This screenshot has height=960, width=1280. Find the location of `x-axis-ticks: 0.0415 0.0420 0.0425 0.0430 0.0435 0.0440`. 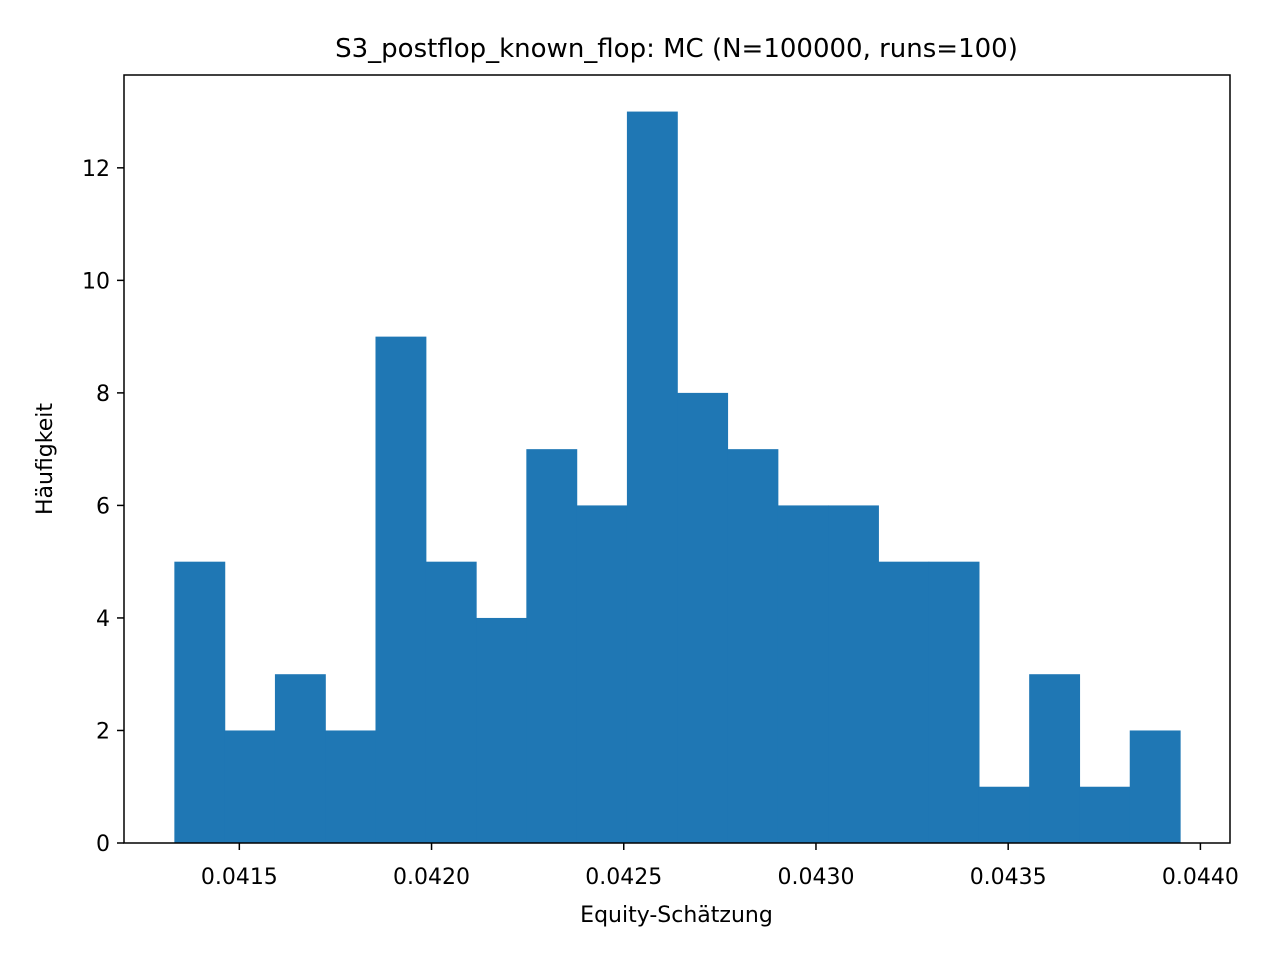

x-axis-ticks: 0.0415 0.0420 0.0425 0.0430 0.0435 0.0440 is located at coordinates (720, 866).